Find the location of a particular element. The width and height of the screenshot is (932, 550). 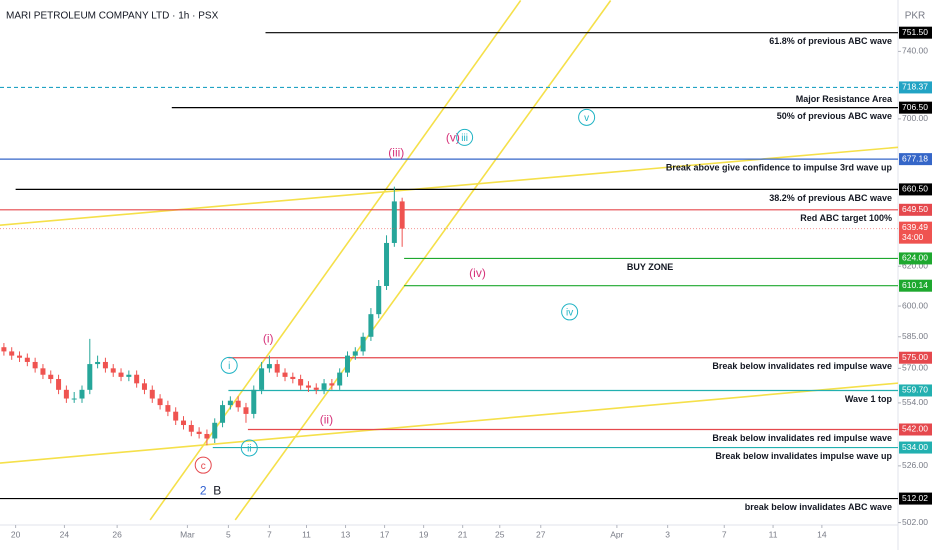

x-tick-label: 25 is located at coordinates (500, 534).